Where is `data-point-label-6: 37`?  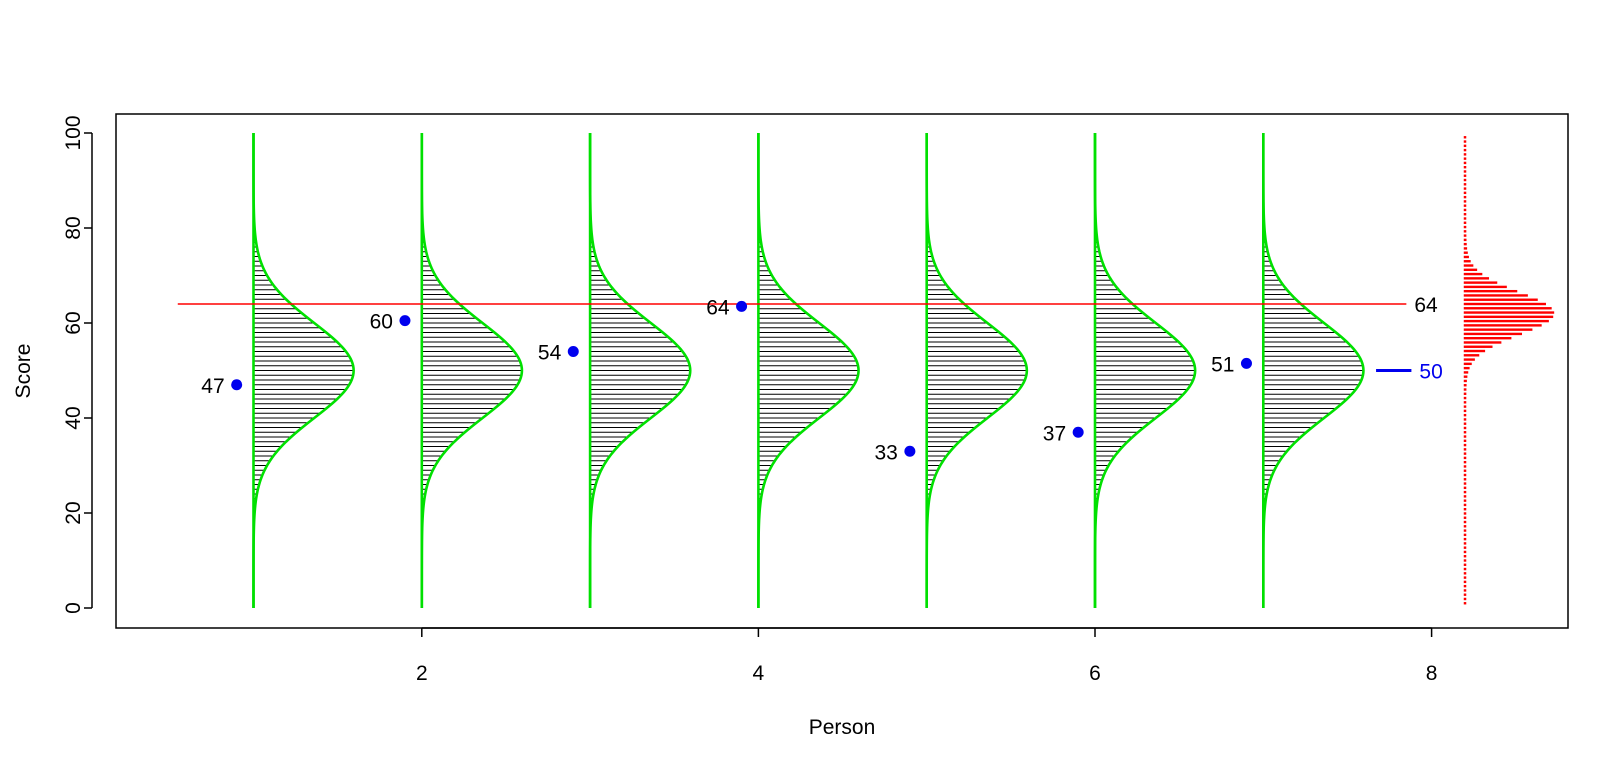
data-point-label-6: 37 is located at coordinates (1054, 433).